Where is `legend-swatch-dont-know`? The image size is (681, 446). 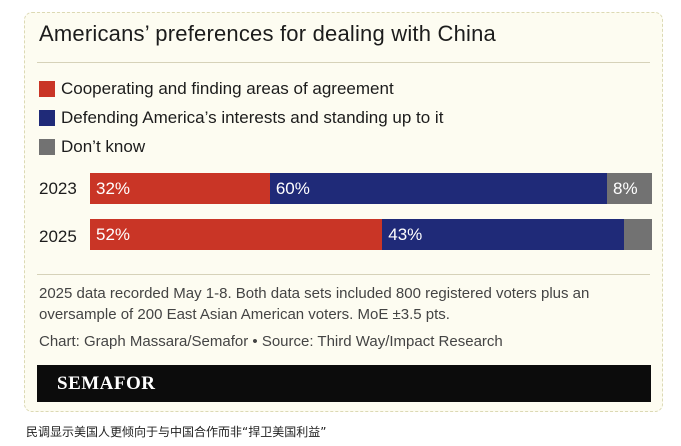
legend-swatch-dont-know is located at coordinates (47, 147).